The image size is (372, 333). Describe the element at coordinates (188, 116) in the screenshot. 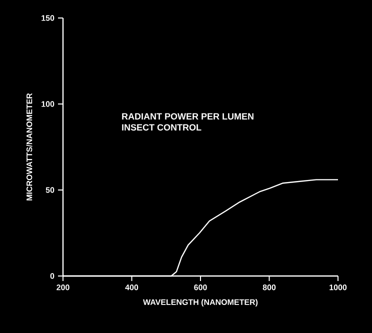

I see `text: RADIANT POWER PER LUMEN` at that location.